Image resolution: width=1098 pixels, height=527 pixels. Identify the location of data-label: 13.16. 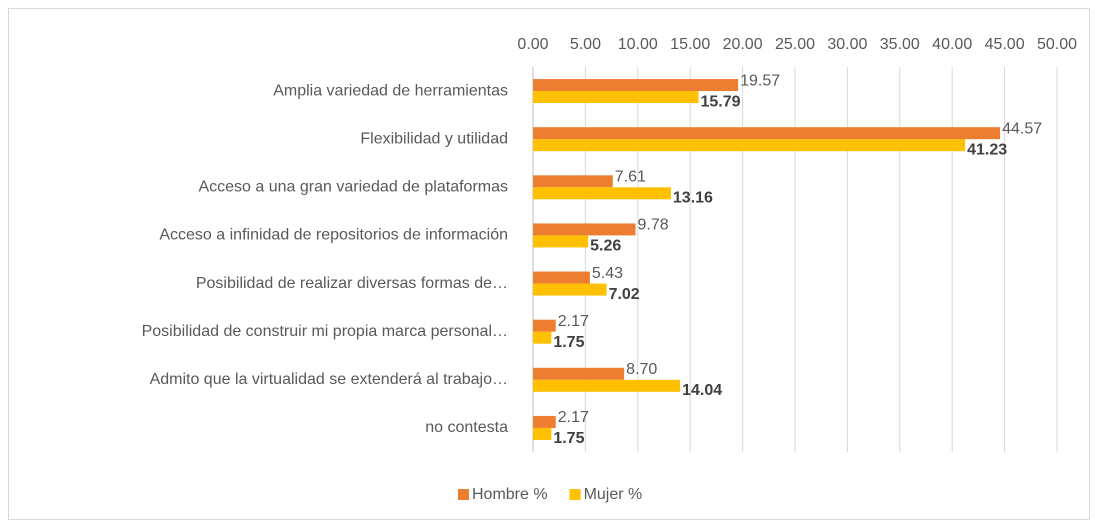
(693, 198).